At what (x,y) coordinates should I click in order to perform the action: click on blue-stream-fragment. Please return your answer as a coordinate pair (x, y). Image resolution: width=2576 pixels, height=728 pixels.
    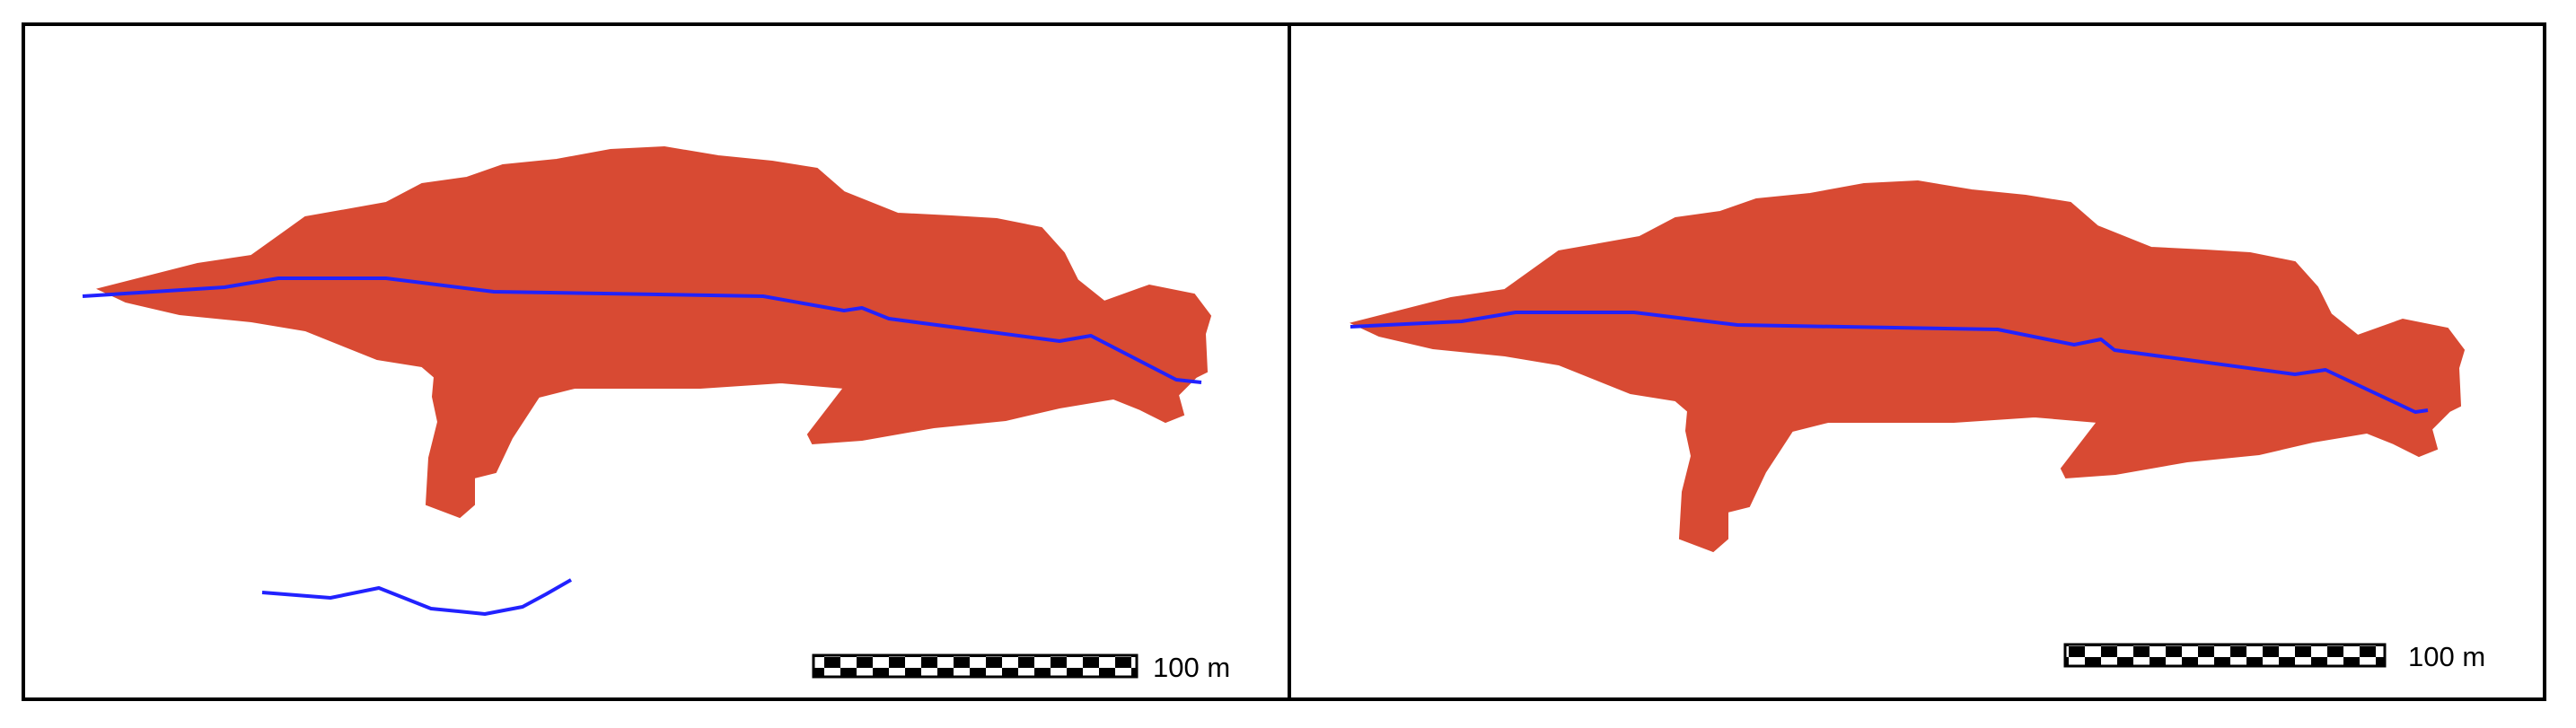
    Looking at the image, I should click on (416, 597).